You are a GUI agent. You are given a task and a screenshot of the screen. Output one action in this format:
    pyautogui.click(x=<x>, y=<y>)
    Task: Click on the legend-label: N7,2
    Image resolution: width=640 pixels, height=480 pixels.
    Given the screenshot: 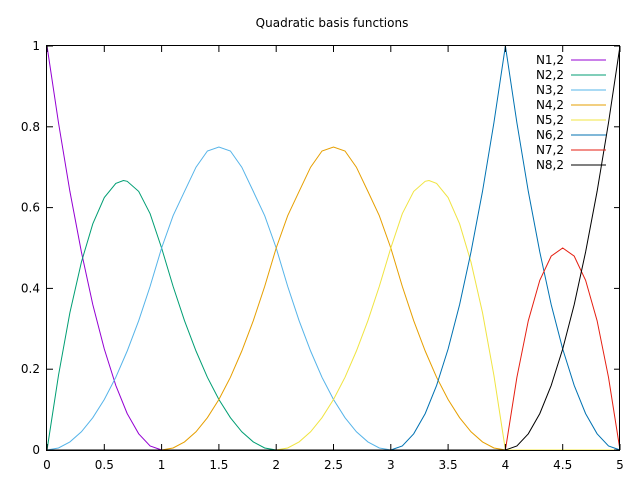 What is the action you would take?
    pyautogui.click(x=550, y=150)
    